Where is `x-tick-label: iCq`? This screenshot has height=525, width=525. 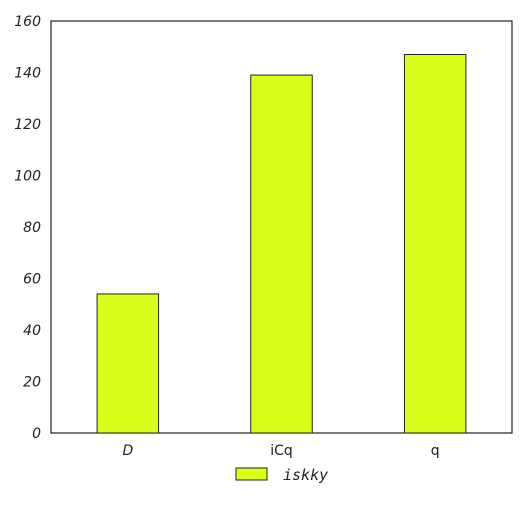 x-tick-label: iCq is located at coordinates (281, 451).